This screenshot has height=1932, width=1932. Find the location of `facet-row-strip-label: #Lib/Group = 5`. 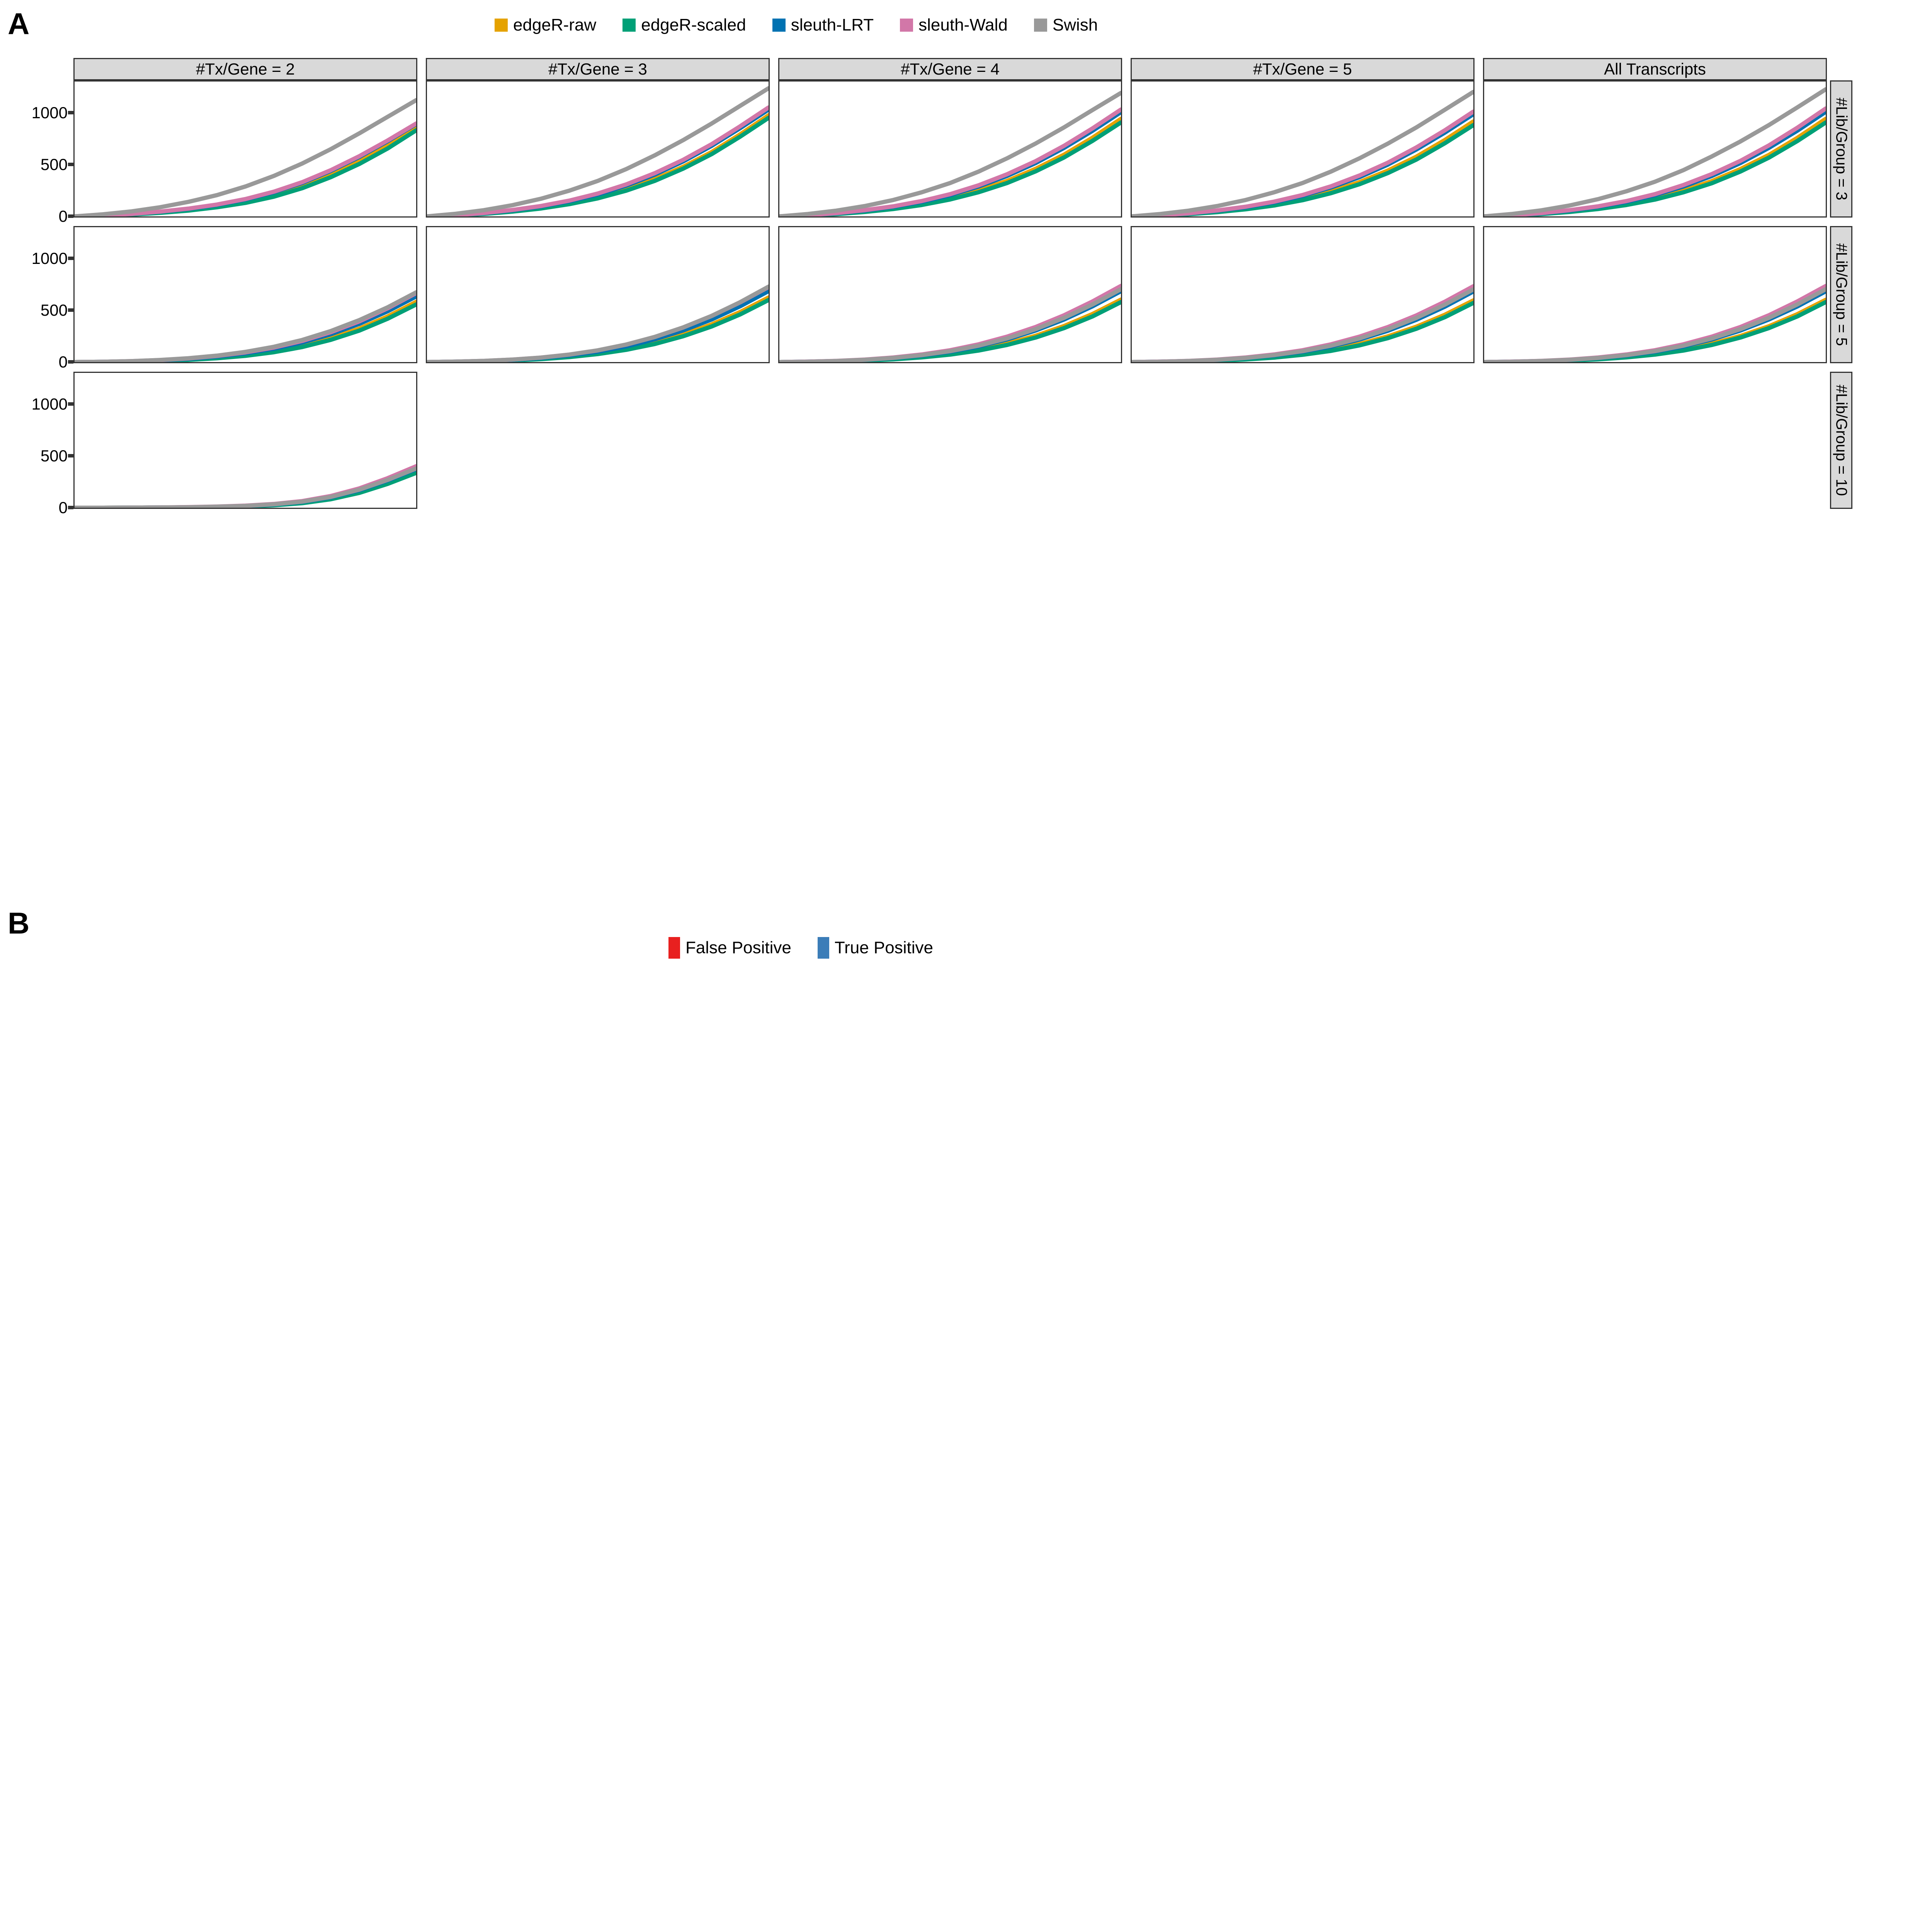

facet-row-strip-label: #Lib/Group = 5 is located at coordinates (1842, 294).